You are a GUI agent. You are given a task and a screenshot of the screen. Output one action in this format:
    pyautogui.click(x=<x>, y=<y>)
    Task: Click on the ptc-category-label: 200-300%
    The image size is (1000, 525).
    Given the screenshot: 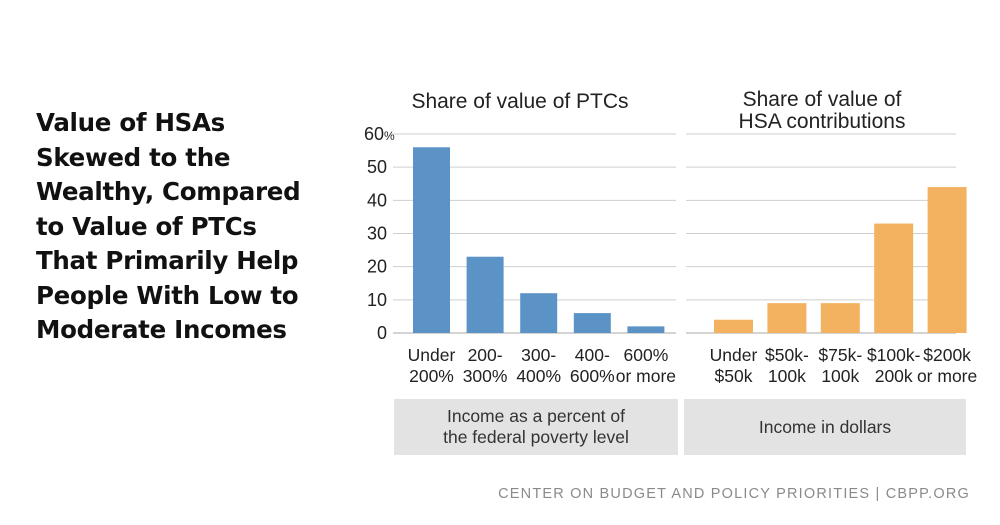 What is the action you would take?
    pyautogui.click(x=485, y=365)
    